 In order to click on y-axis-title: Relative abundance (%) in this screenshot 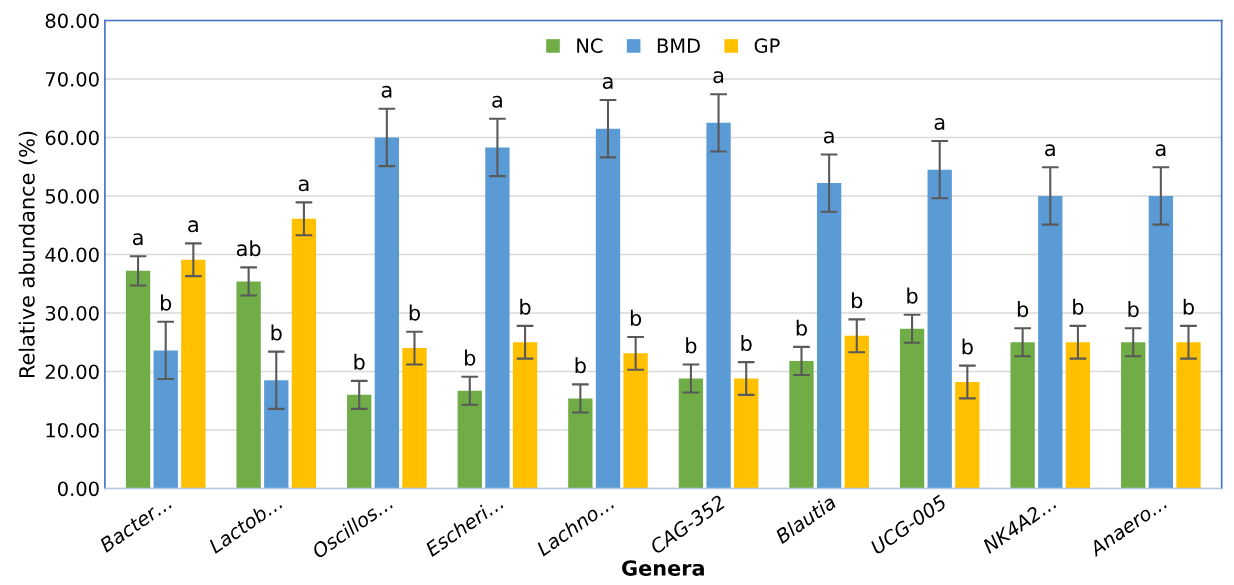, I will do `click(28, 254)`.